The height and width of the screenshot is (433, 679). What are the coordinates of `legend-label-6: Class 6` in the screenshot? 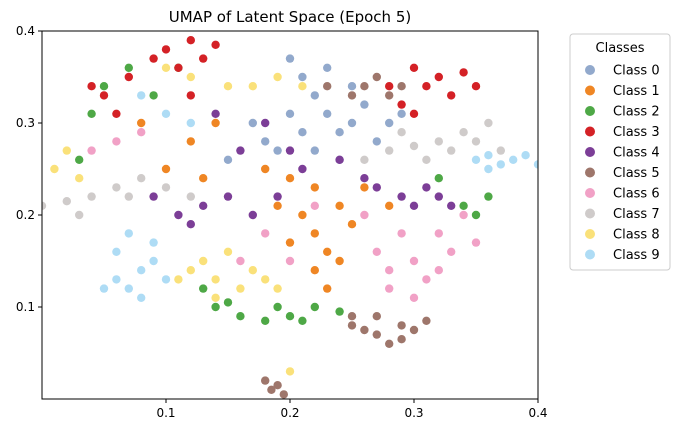 It's located at (636, 194).